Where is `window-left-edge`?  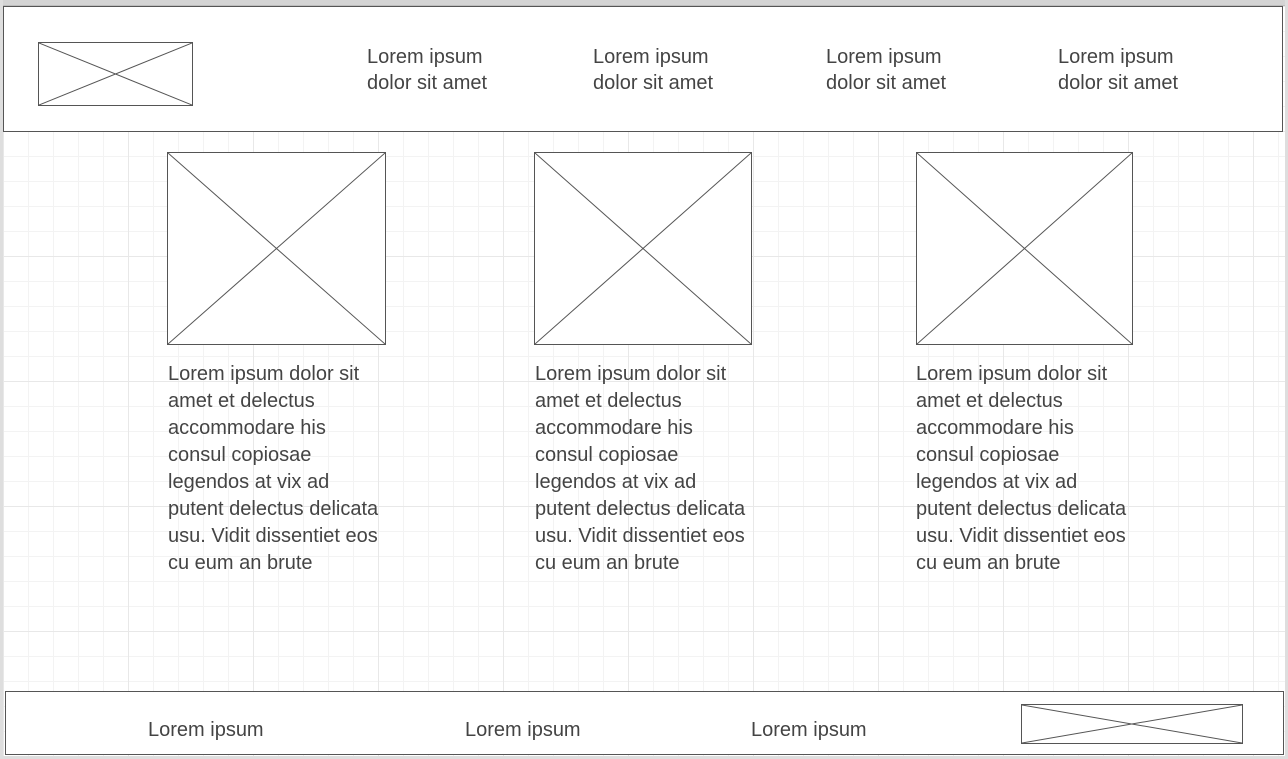 window-left-edge is located at coordinates (1, 379).